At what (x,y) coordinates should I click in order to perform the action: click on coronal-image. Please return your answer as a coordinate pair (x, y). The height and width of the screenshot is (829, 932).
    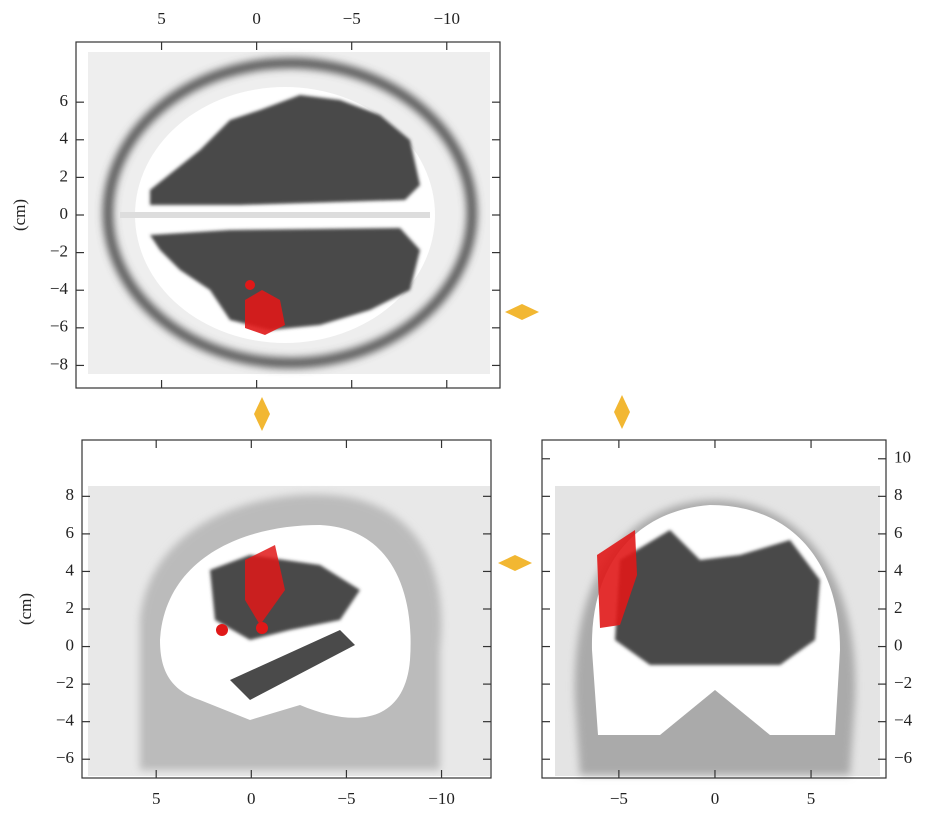
    Looking at the image, I should click on (717, 631).